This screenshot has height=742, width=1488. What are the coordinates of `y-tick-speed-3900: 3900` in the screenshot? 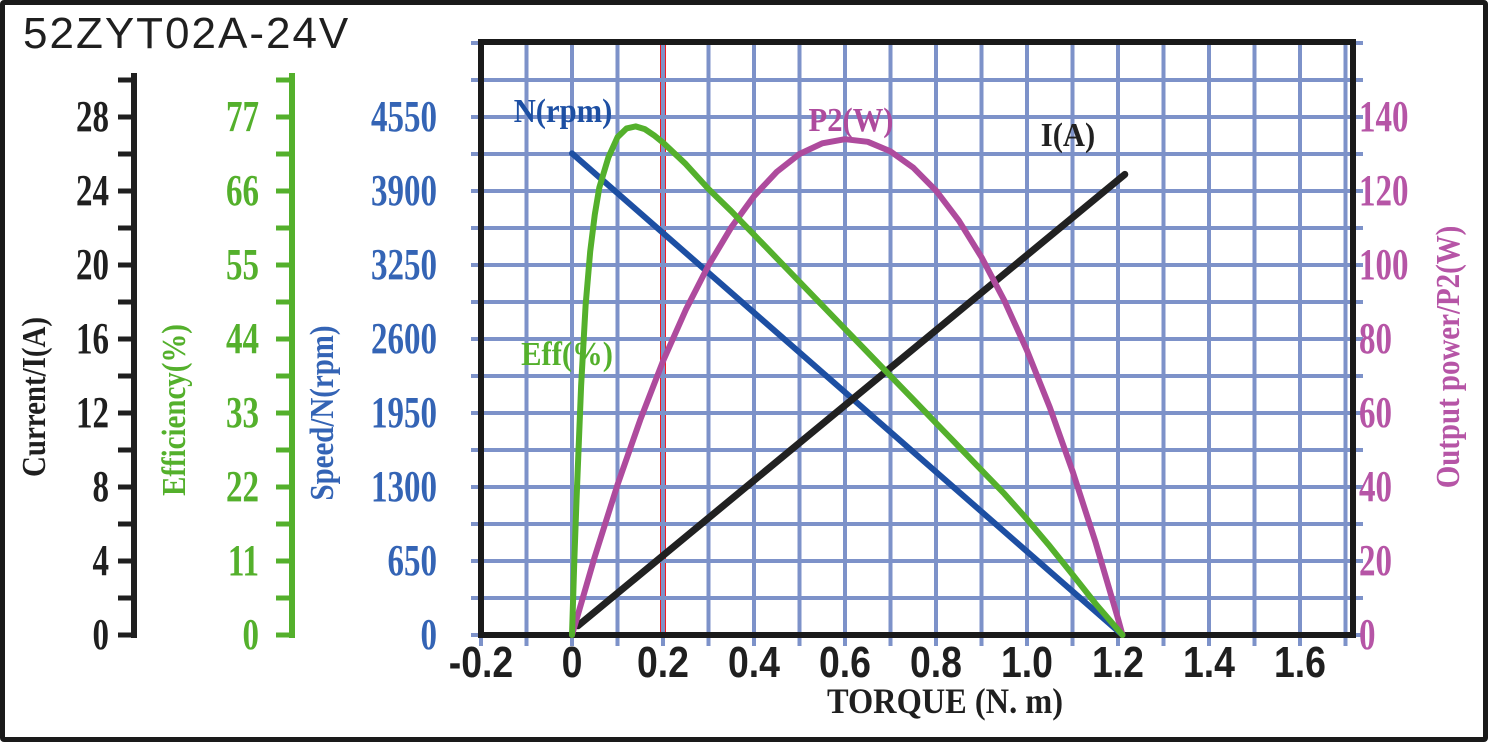 It's located at (404, 190).